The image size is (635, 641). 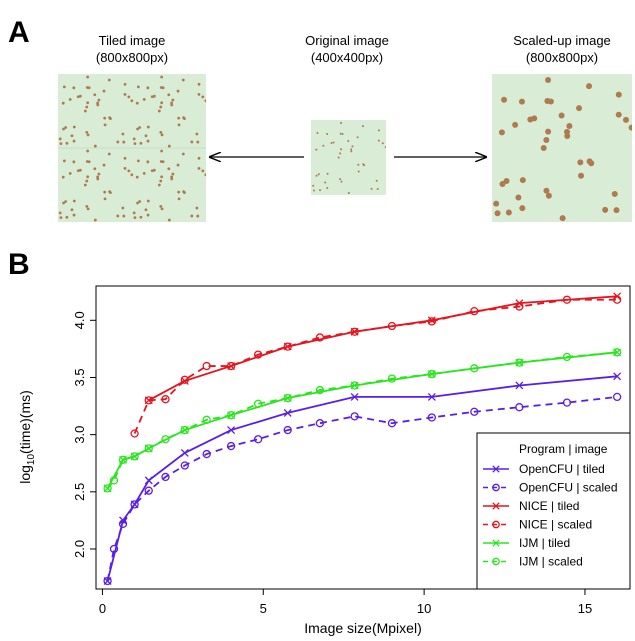 What do you see at coordinates (544, 543) in the screenshot?
I see `legend-label: IJM | tiled` at bounding box center [544, 543].